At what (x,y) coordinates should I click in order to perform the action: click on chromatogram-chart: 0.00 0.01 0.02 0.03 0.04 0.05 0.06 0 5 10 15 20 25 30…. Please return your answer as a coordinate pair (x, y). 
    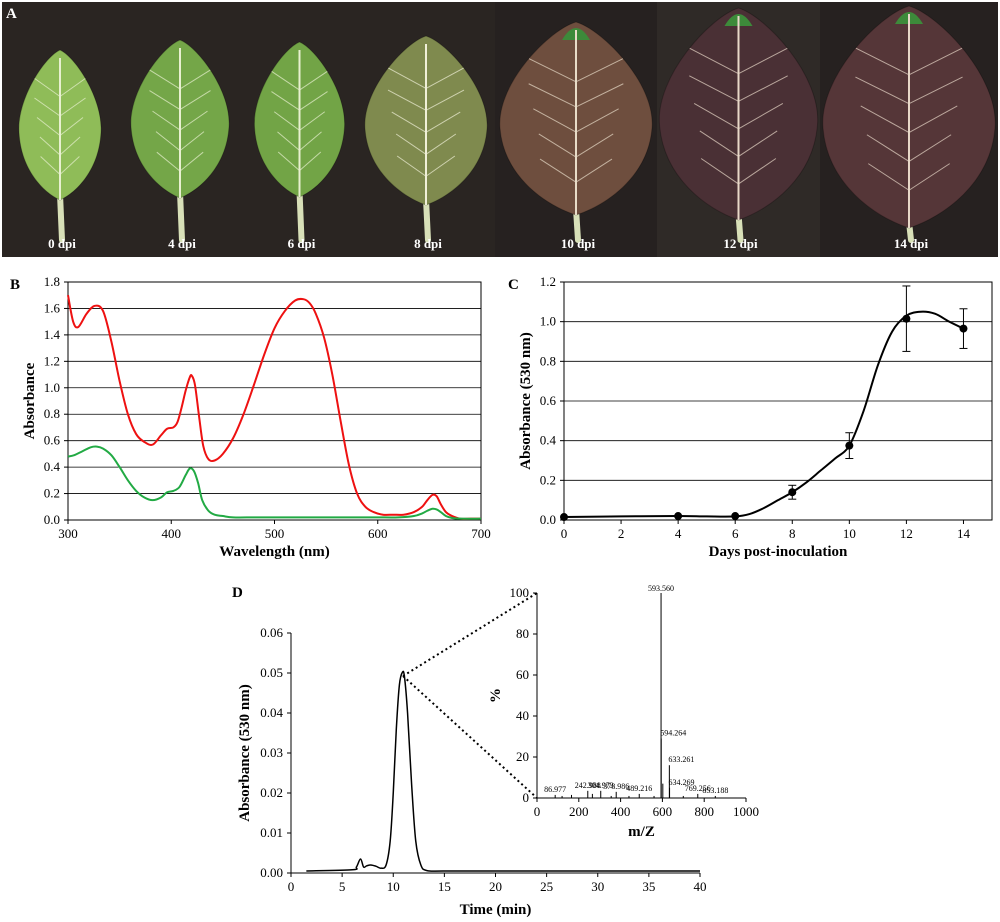
    Looking at the image, I should click on (472, 771).